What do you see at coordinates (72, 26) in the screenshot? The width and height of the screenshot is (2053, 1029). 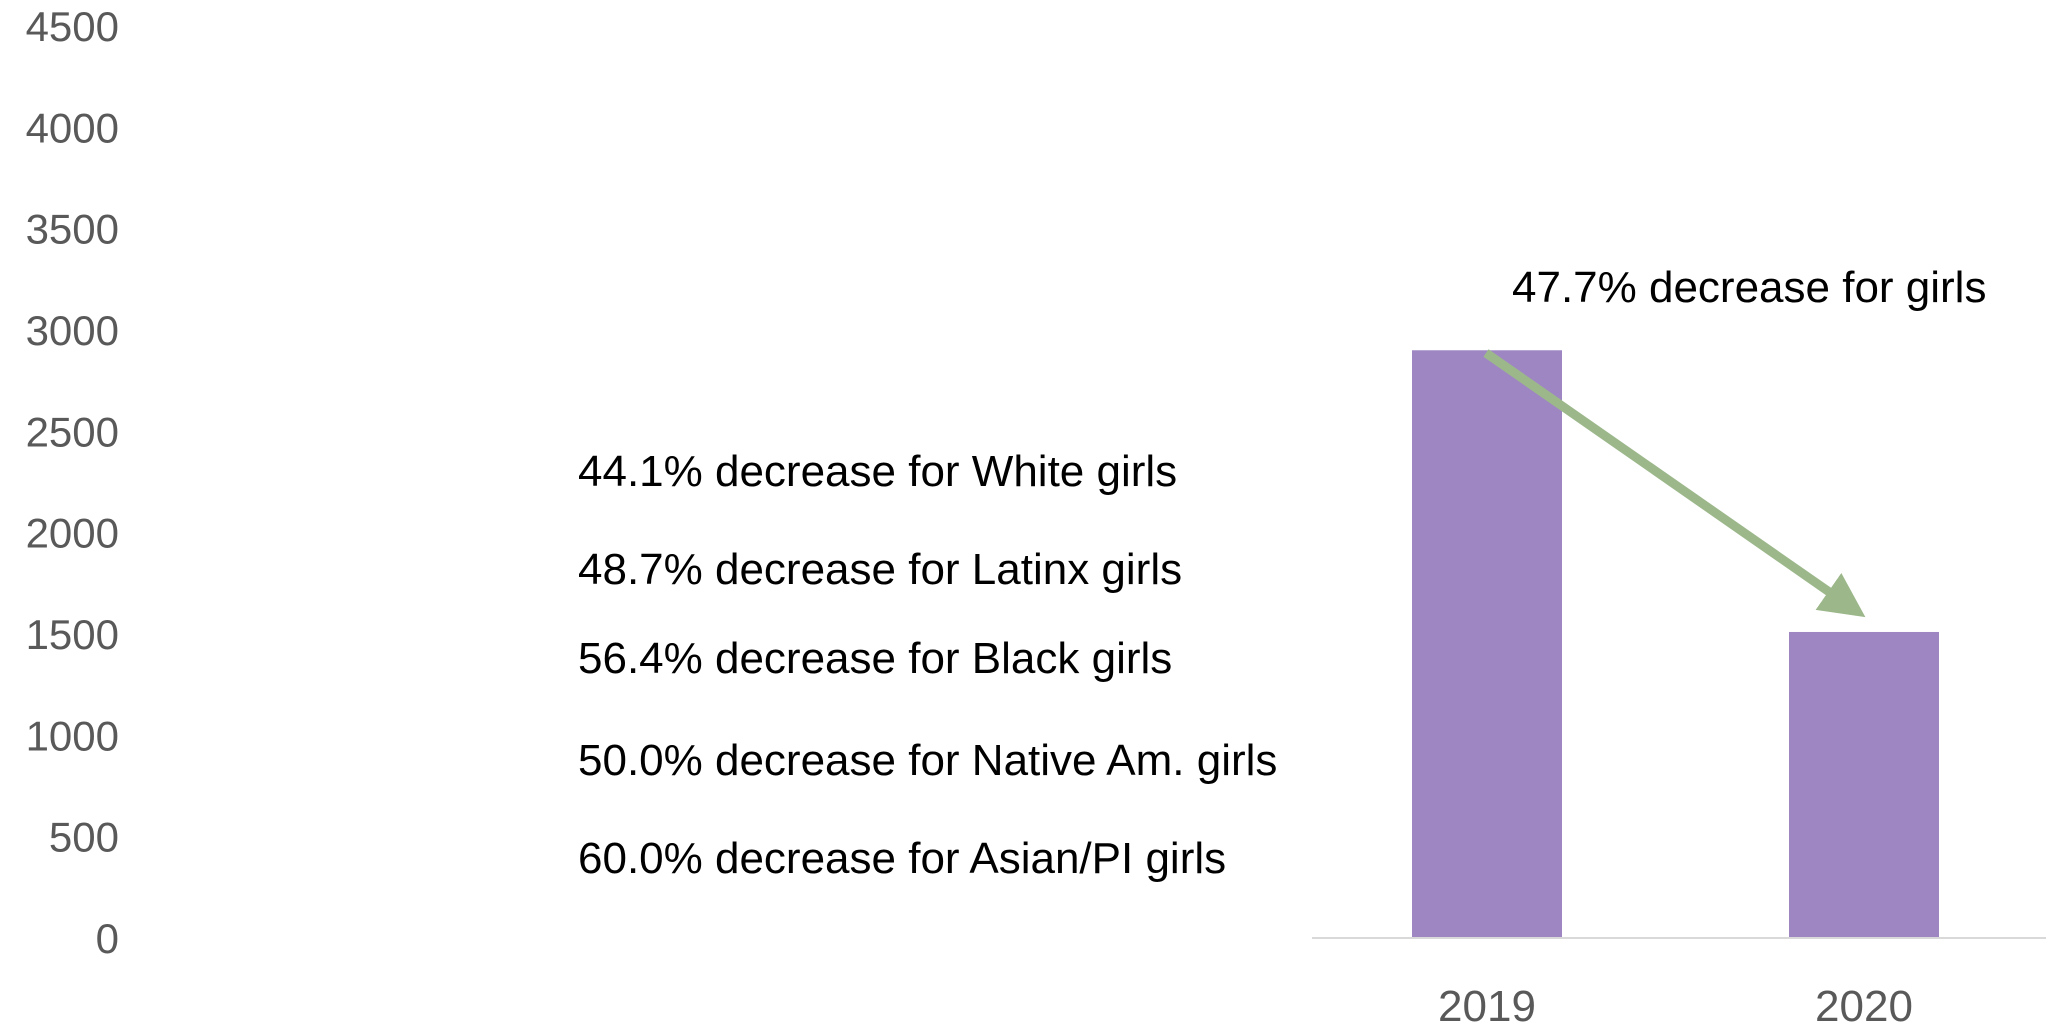 I see `y-tick-label: 4500` at bounding box center [72, 26].